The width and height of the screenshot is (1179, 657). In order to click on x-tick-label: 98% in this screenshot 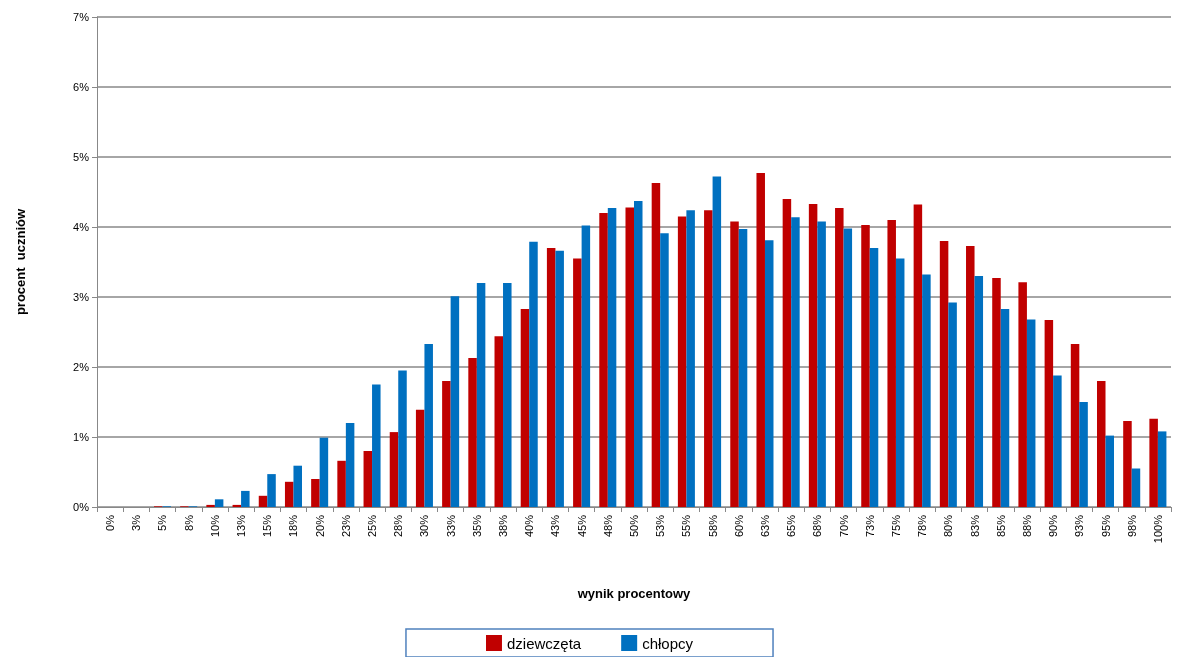, I will do `click(1131, 526)`.